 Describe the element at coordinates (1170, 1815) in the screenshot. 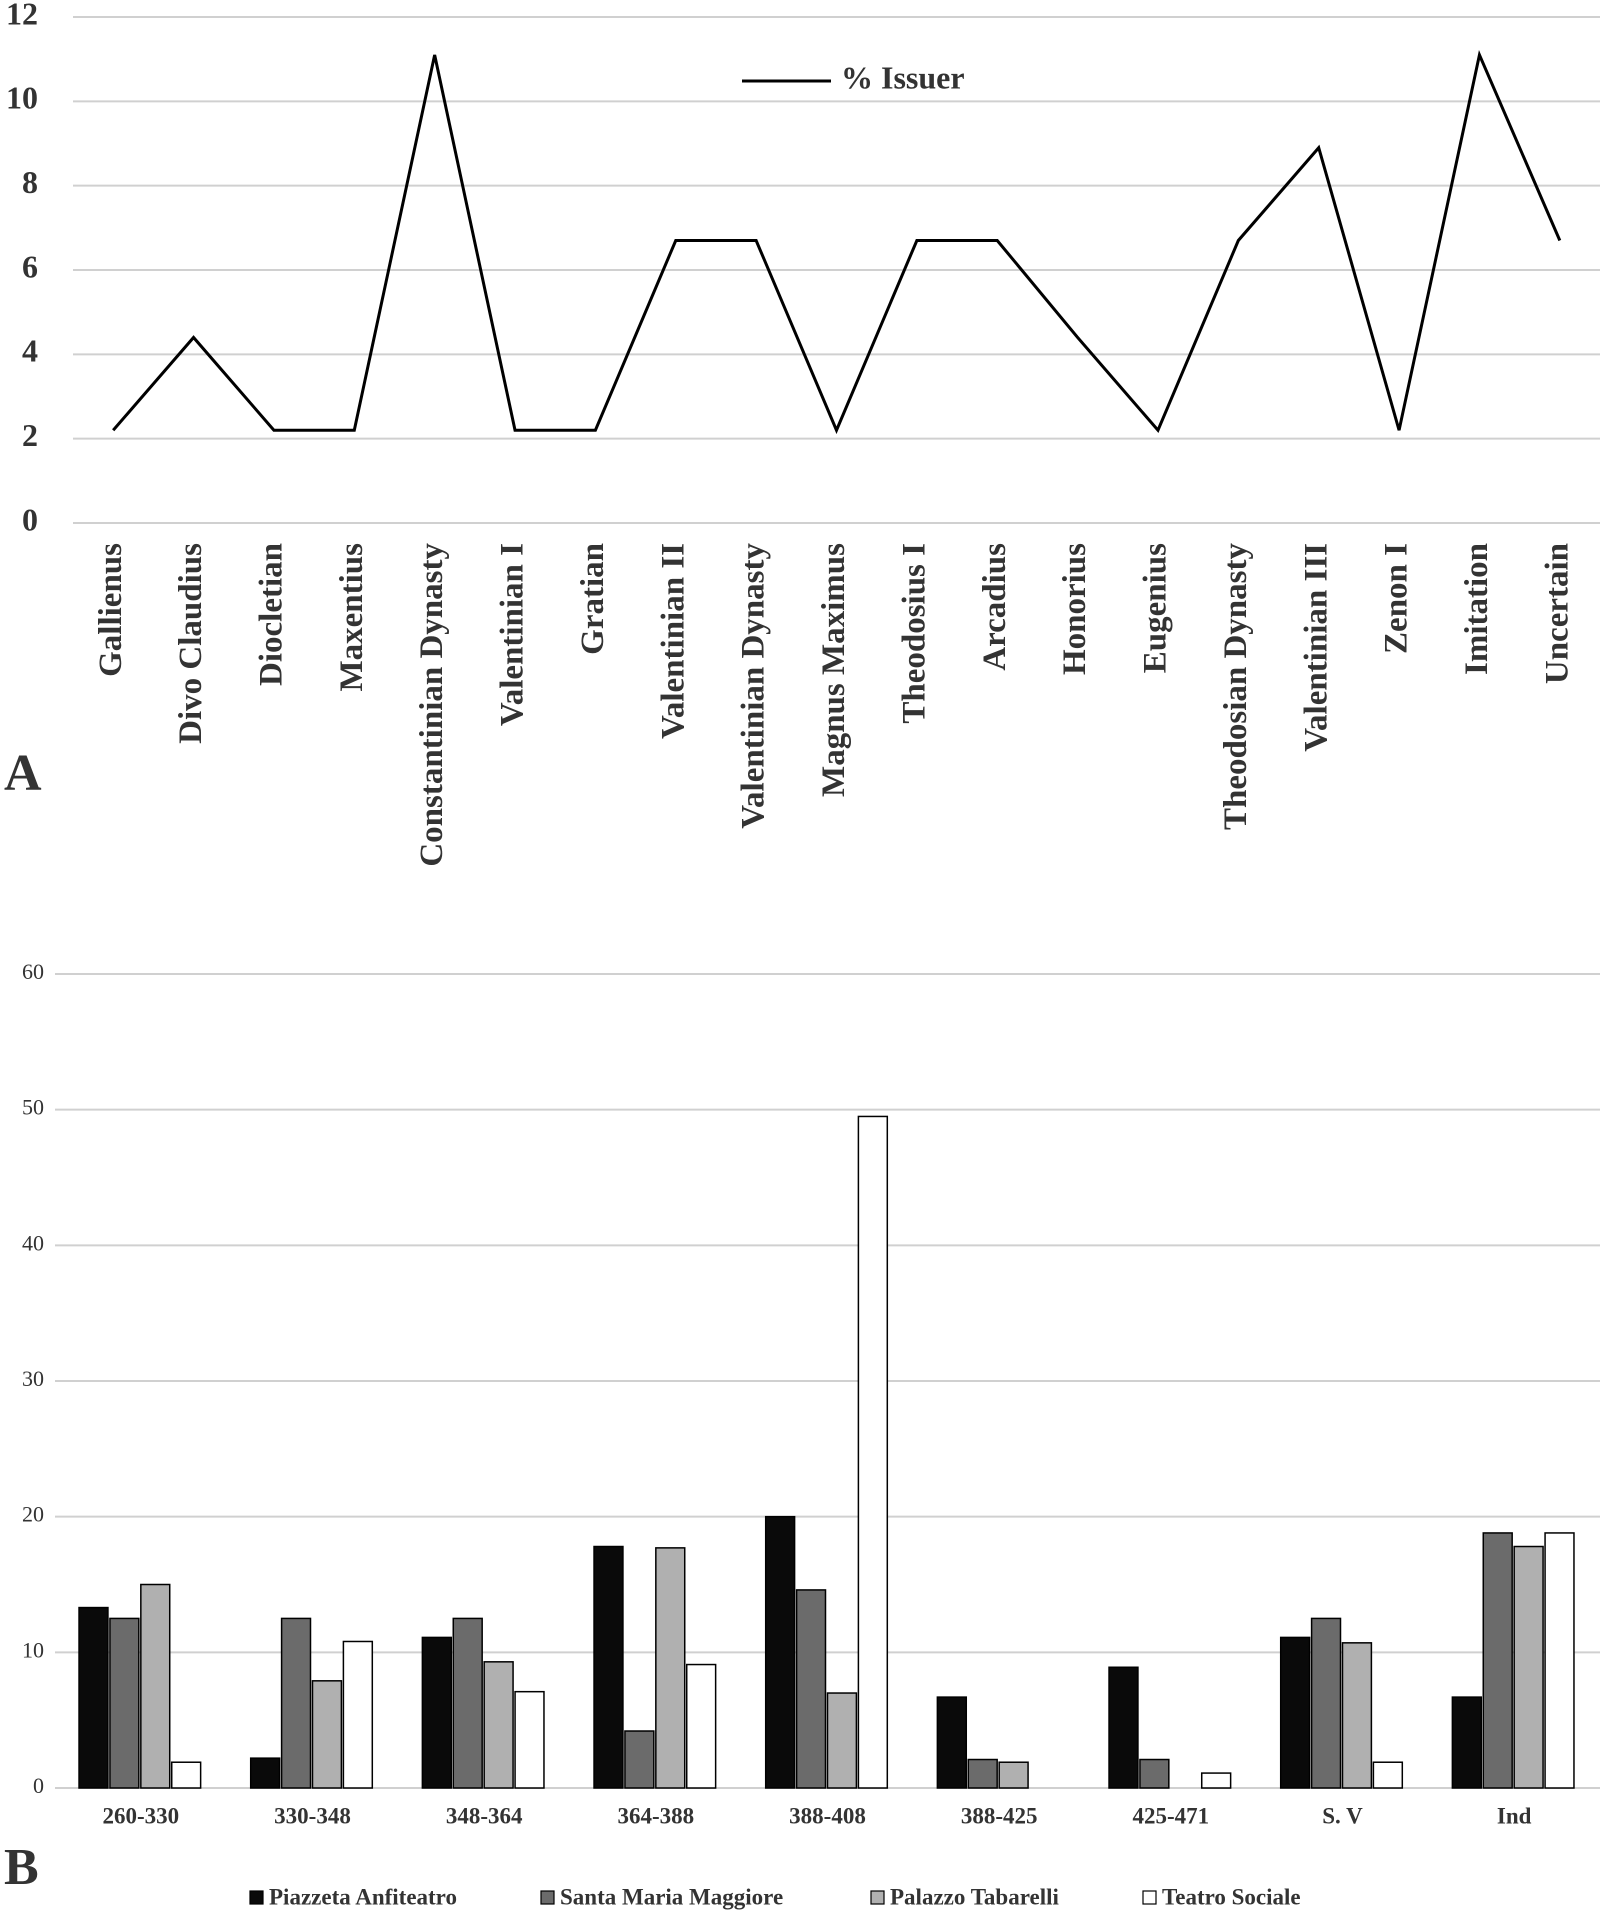

I see `x-tick-label: 425-471` at that location.